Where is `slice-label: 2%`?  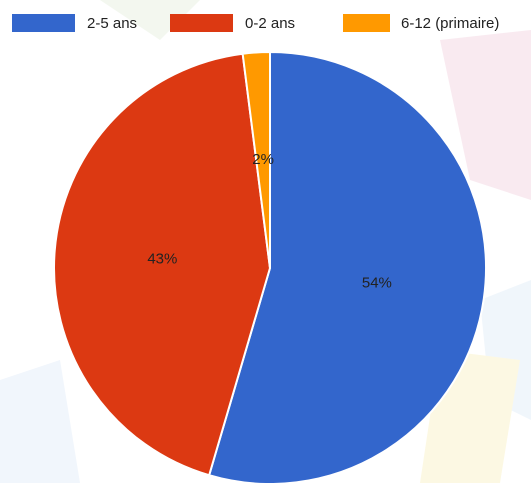 slice-label: 2% is located at coordinates (263, 159).